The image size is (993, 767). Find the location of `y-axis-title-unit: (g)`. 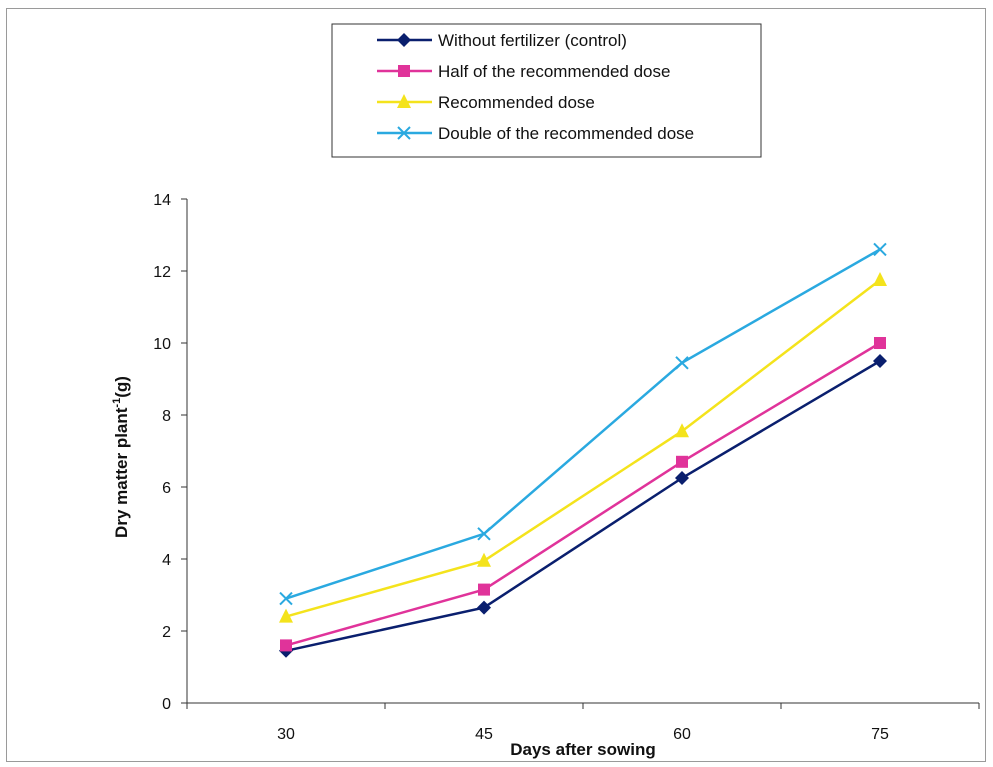

y-axis-title-unit: (g) is located at coordinates (121, 387).